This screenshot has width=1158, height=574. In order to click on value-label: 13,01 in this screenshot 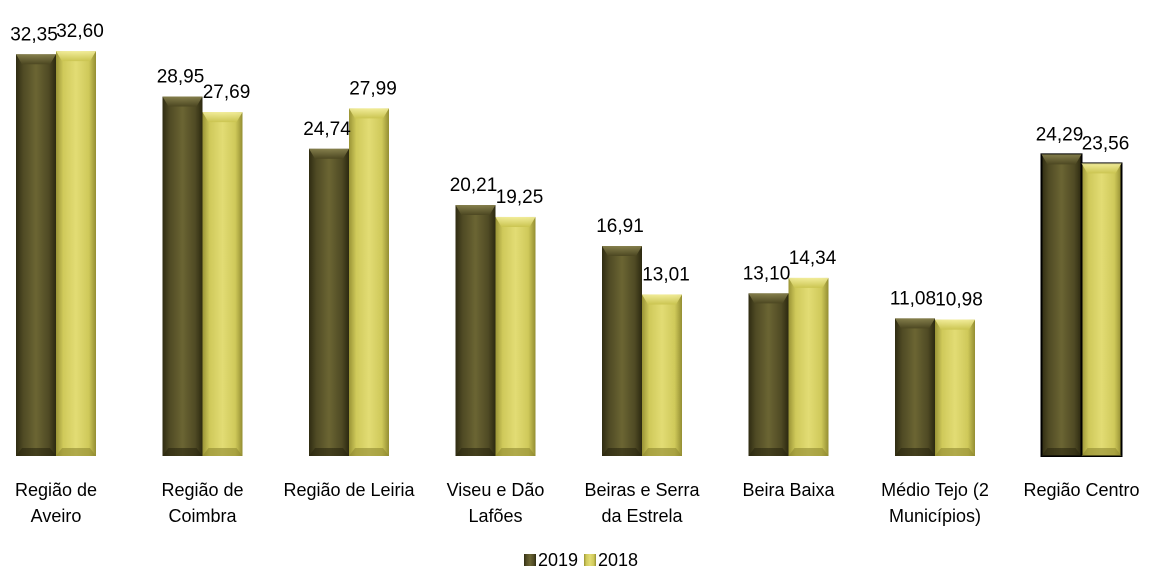, I will do `click(666, 274)`.